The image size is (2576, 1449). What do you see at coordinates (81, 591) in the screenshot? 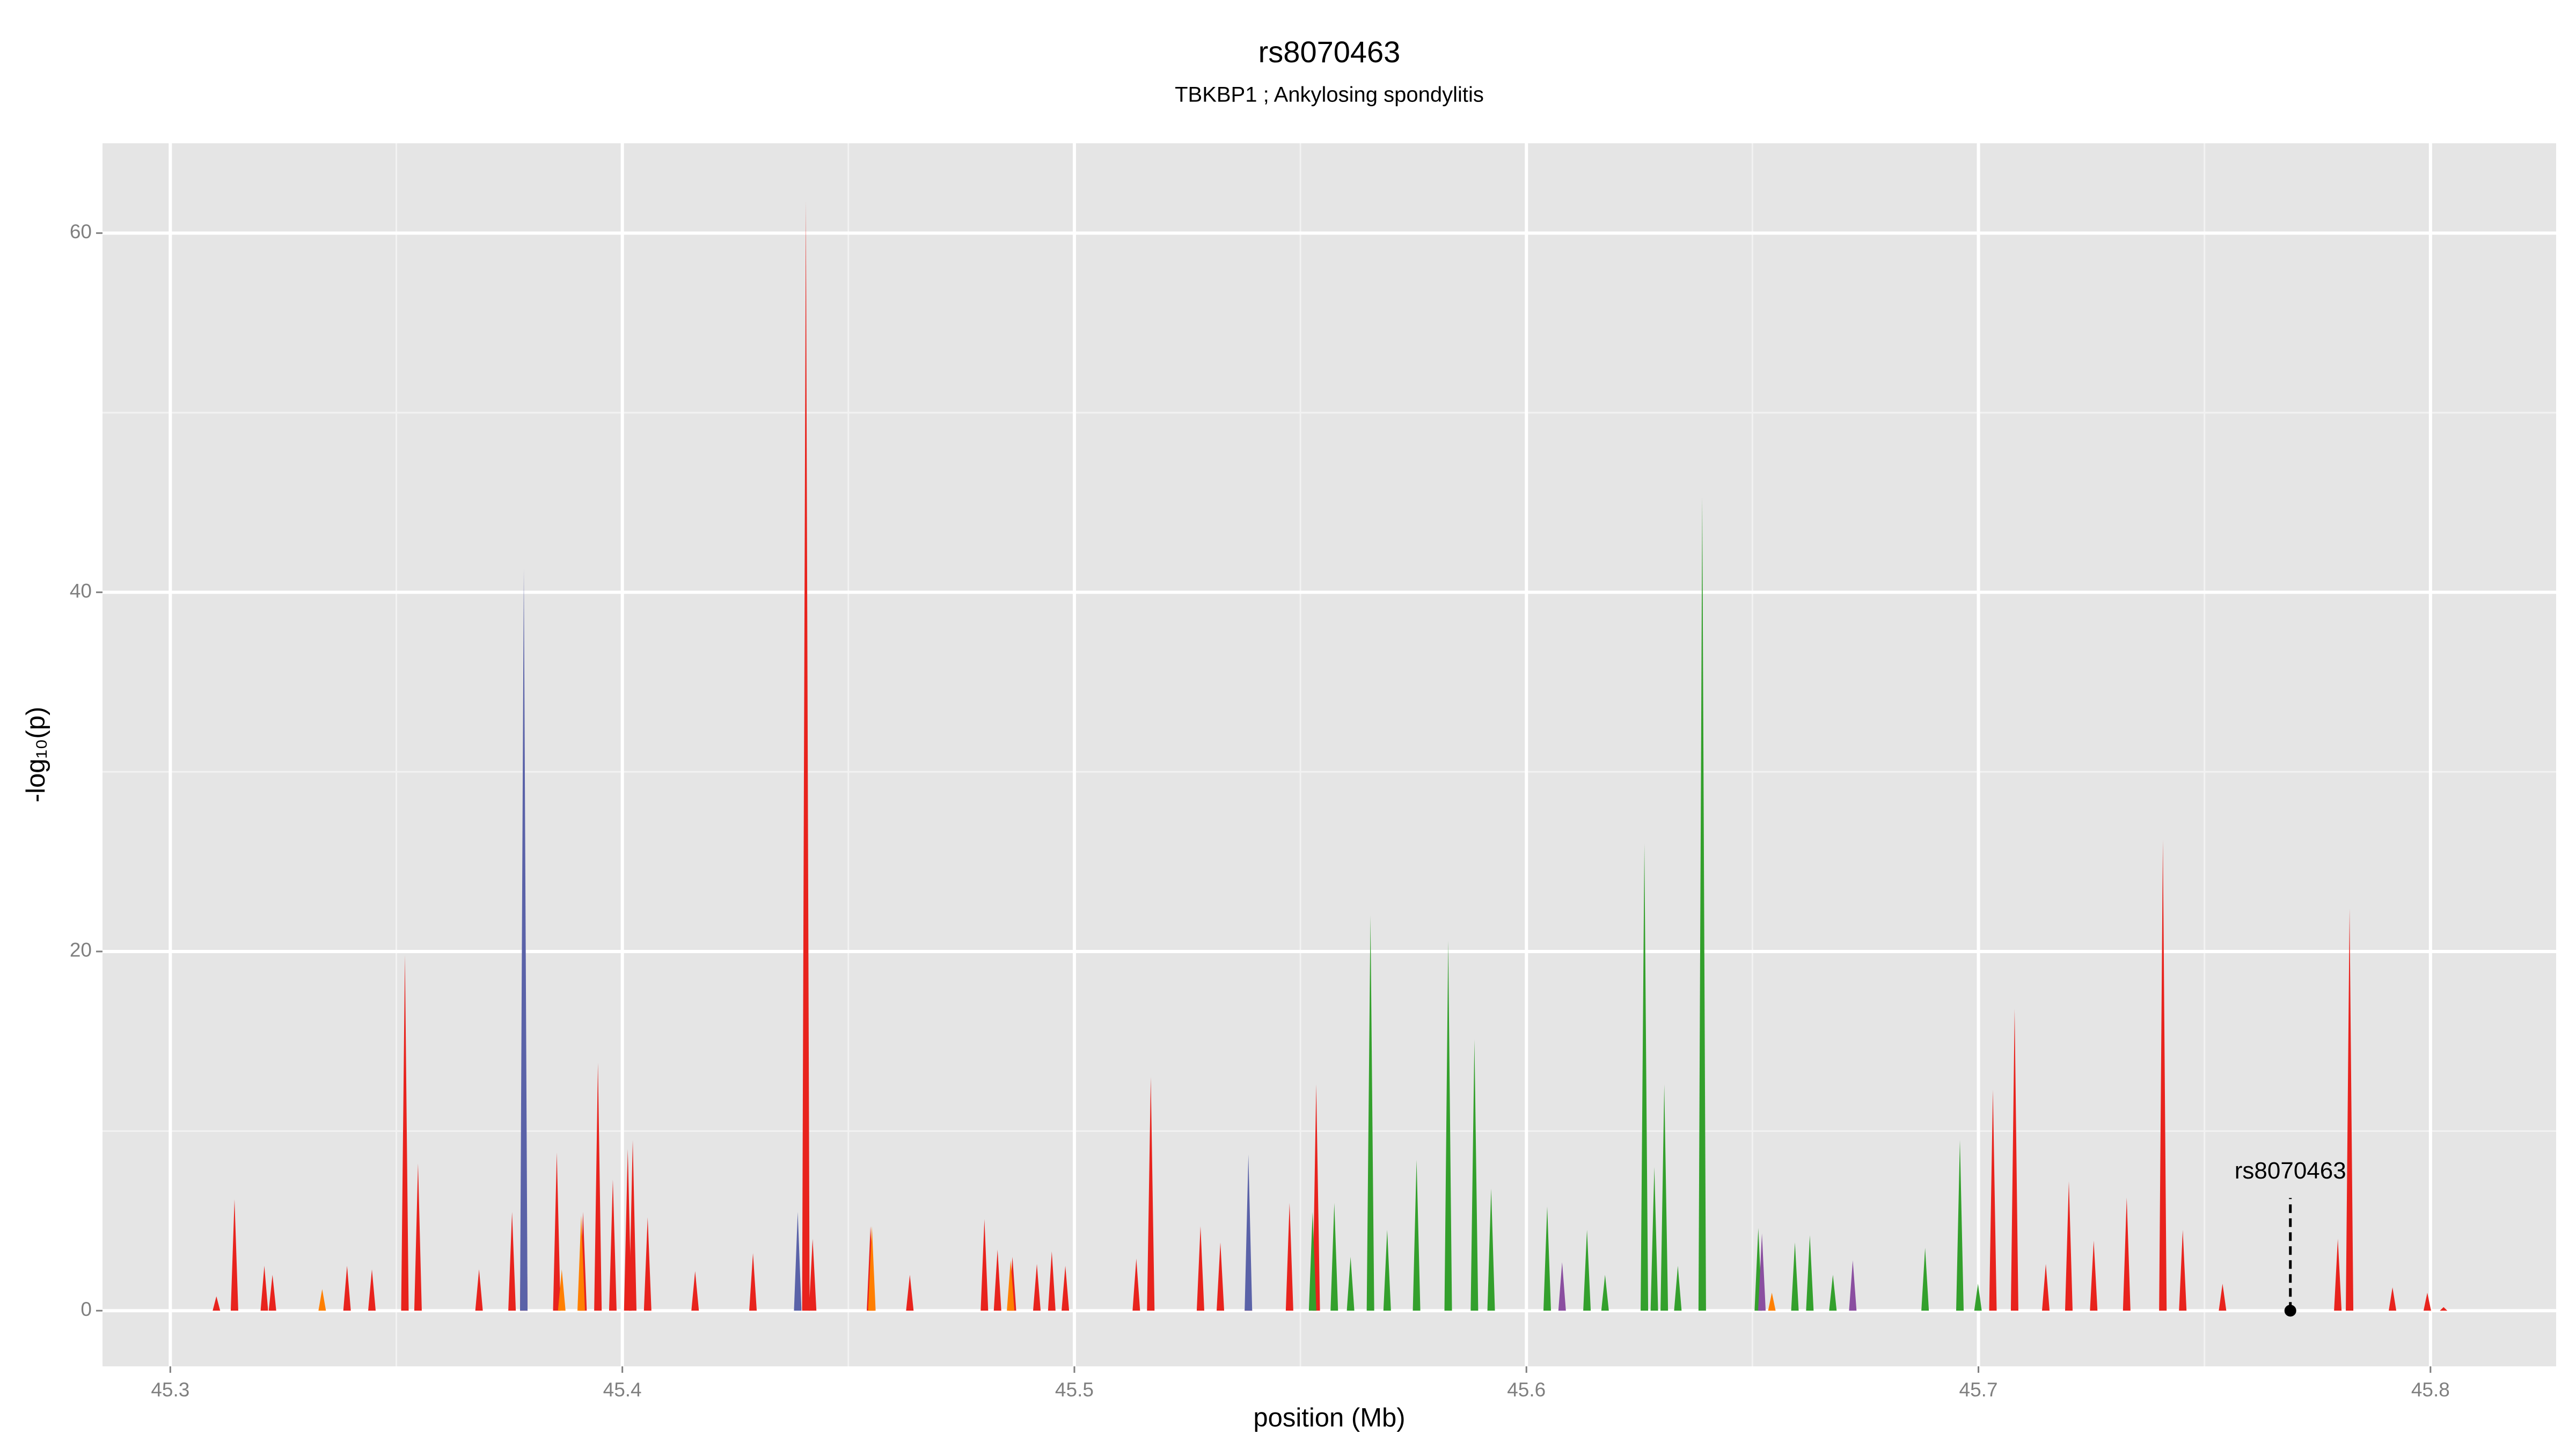
I see `y-tick-label: 40` at bounding box center [81, 591].